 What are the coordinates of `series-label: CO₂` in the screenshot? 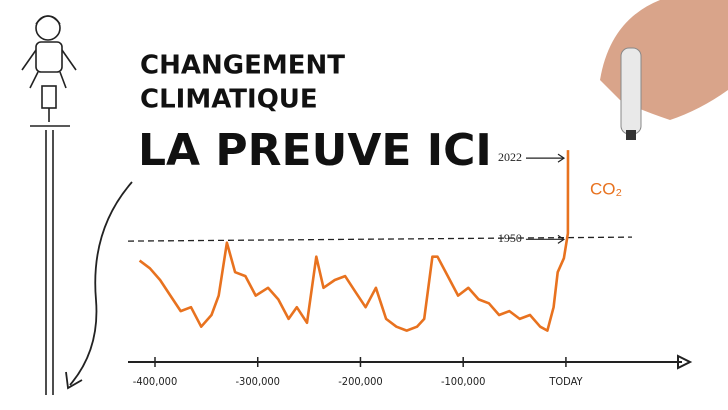 It's located at (606, 189).